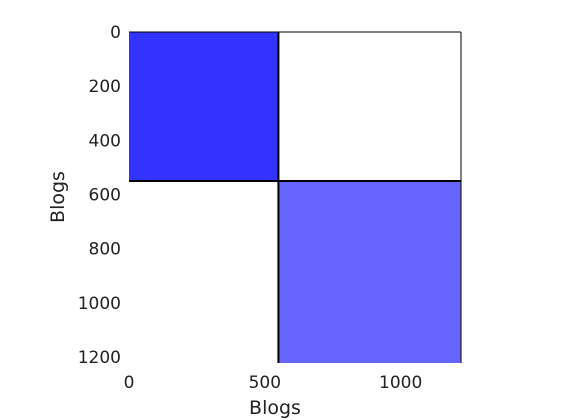  I want to click on y-tick-label: 400, so click(105, 141).